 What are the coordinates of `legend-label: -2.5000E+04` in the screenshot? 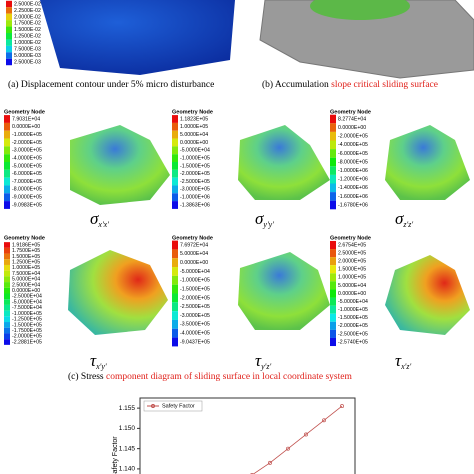 It's located at (27, 297).